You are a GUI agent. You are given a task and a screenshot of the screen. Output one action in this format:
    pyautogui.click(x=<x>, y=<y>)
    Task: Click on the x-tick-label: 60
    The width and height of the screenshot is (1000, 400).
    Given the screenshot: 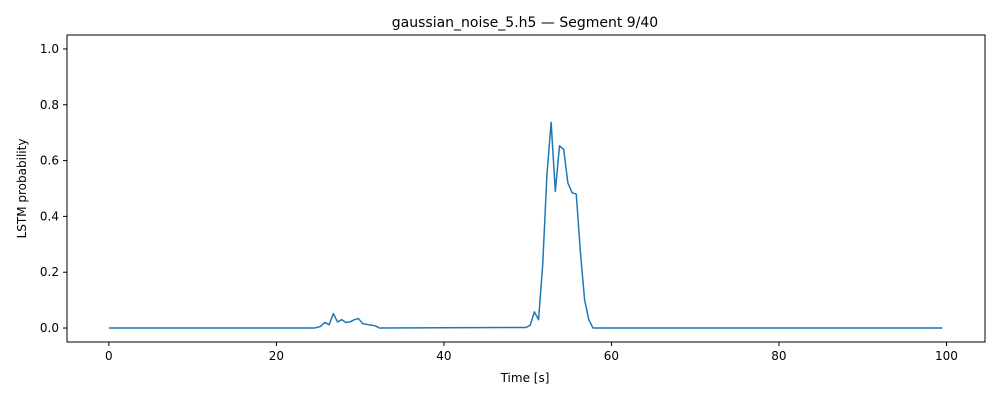 What is the action you would take?
    pyautogui.click(x=611, y=356)
    